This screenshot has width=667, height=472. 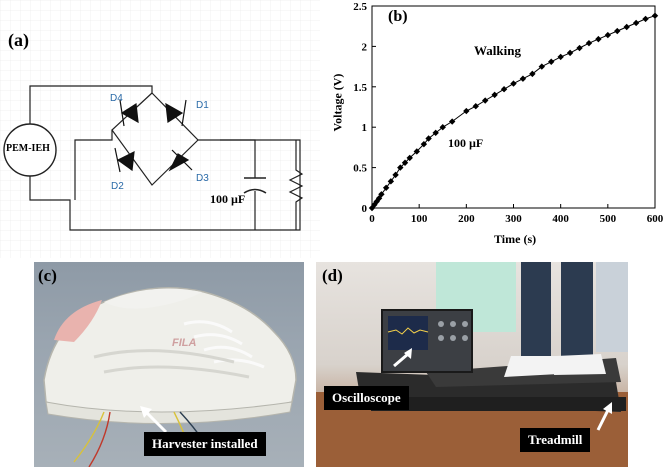 I want to click on diode-d4-label: D4, so click(x=116, y=98).